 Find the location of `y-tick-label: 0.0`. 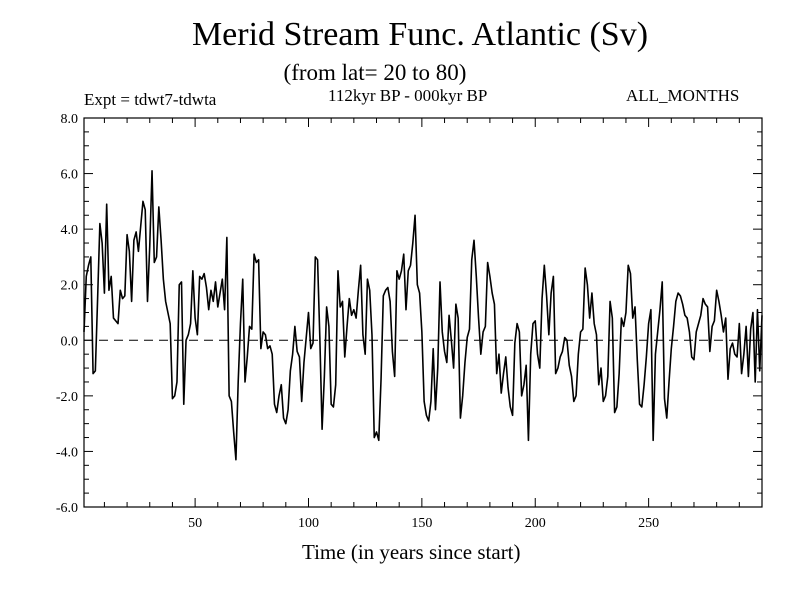

y-tick-label: 0.0 is located at coordinates (70, 341).